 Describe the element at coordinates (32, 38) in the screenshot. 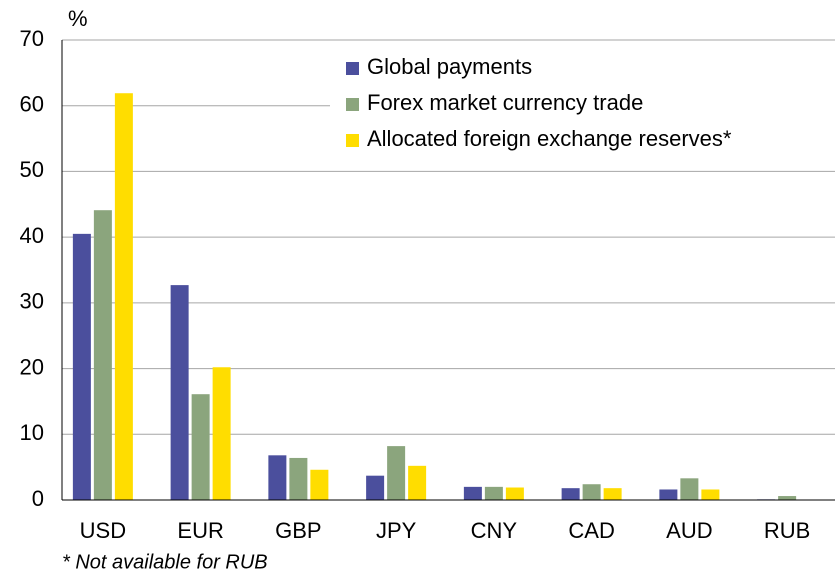

I see `y-tick-label: 70` at that location.